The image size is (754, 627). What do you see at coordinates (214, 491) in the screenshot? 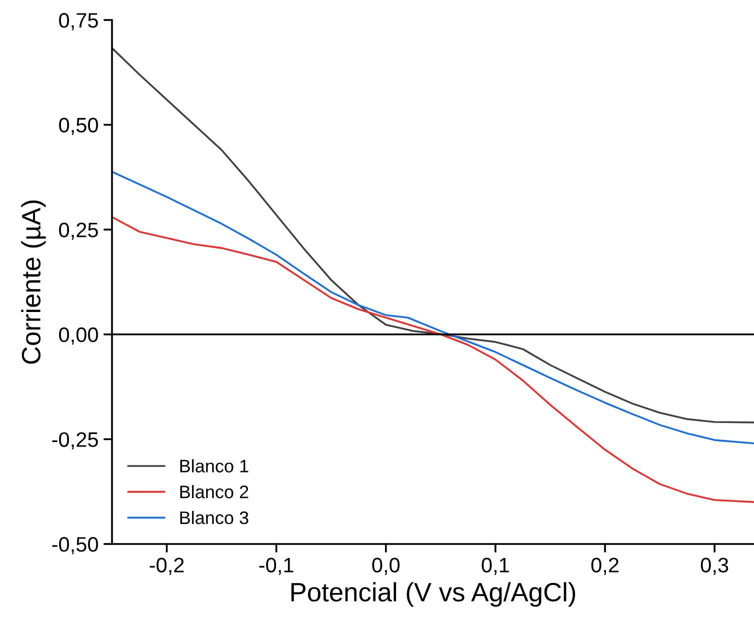
I see `legend-label: Blanco 2` at bounding box center [214, 491].